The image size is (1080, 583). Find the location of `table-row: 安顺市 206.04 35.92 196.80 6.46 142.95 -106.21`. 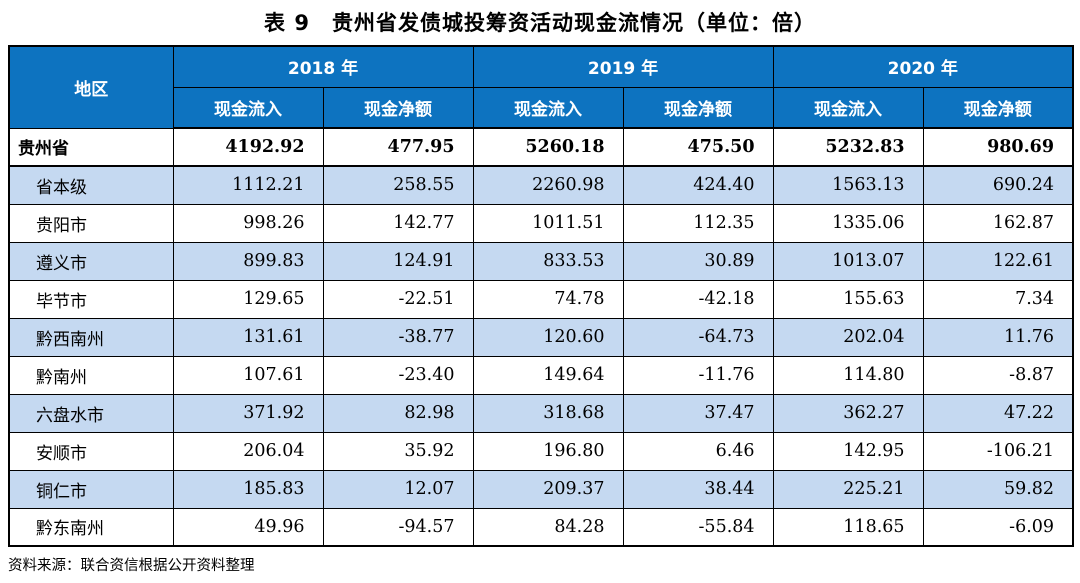

table-row: 安顺市 206.04 35.92 196.80 6.46 142.95 -106.21 is located at coordinates (541, 451).